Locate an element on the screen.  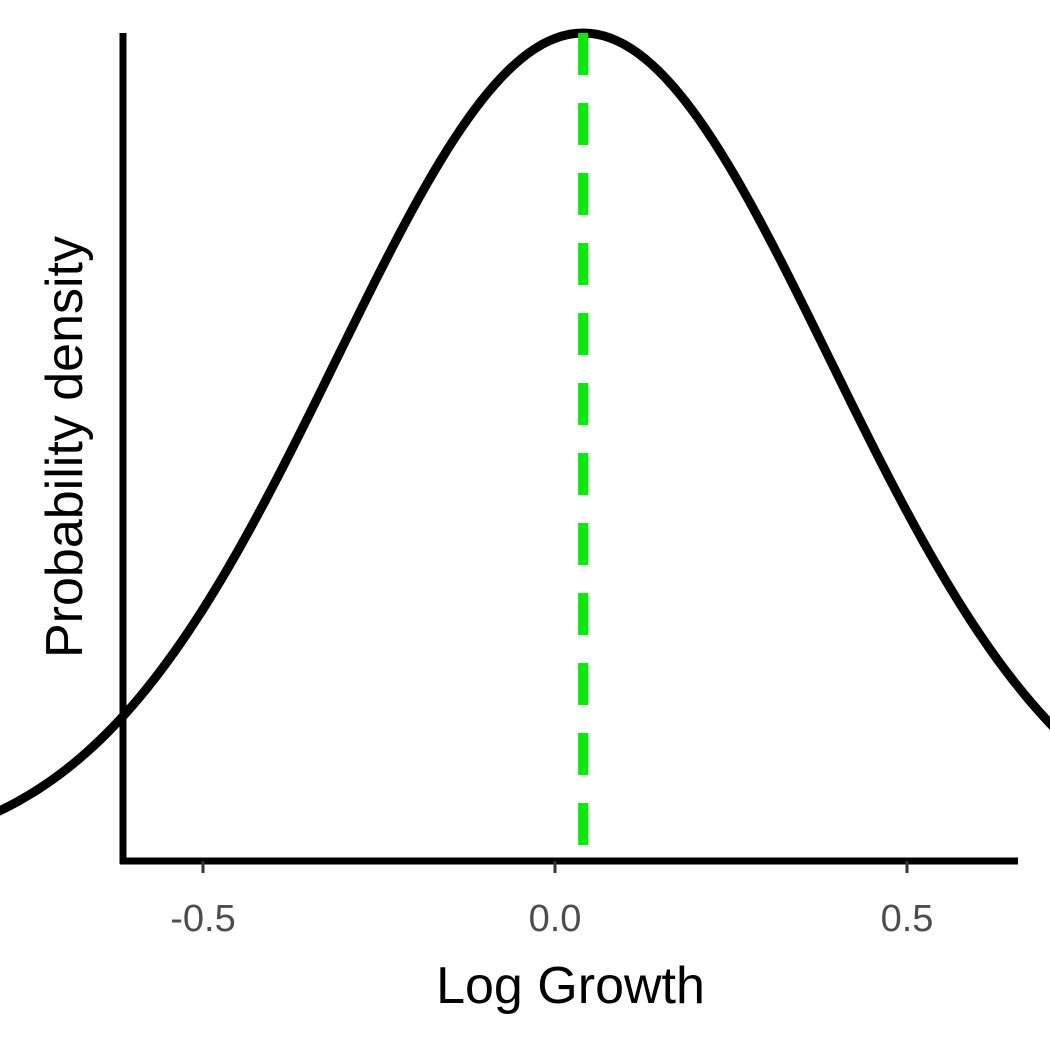
x-axis-title: Log Growth is located at coordinates (570, 986).